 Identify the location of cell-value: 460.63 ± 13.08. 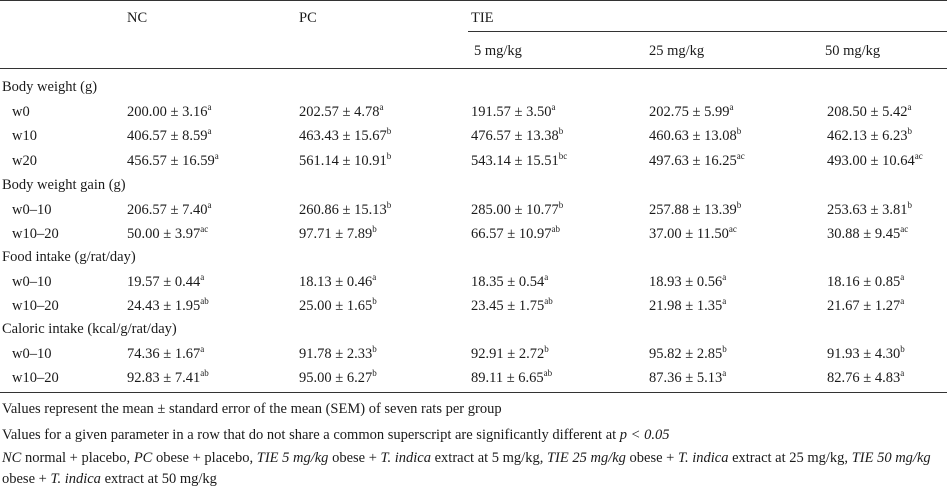
(693, 136).